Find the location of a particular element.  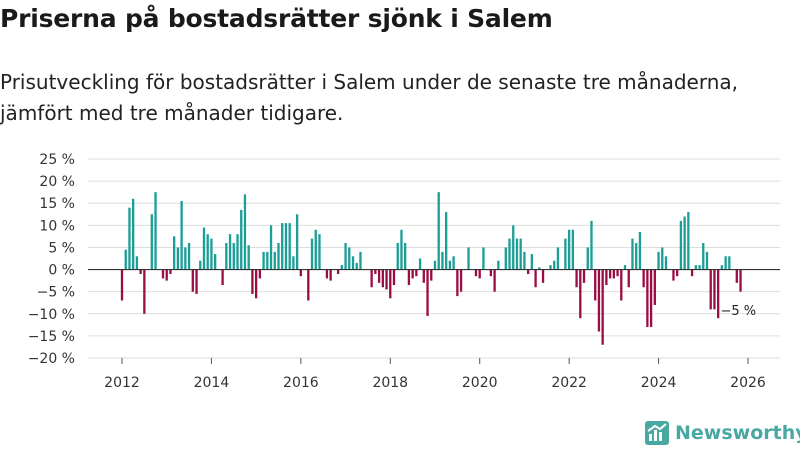

chart-title: Priserna på bostadsrätter sjönk i Salem is located at coordinates (276, 18).